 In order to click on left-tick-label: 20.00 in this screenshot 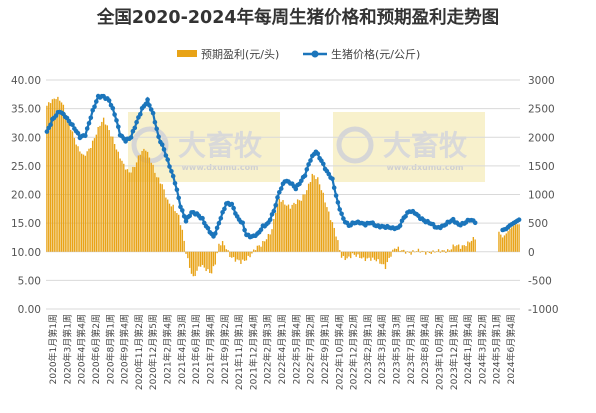, I will do `click(26, 196)`.